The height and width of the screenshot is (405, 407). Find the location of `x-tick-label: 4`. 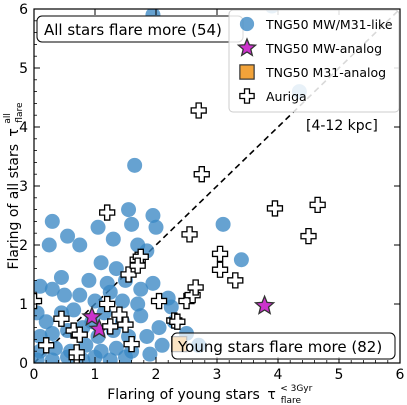

x-tick-label: 4 is located at coordinates (278, 375).